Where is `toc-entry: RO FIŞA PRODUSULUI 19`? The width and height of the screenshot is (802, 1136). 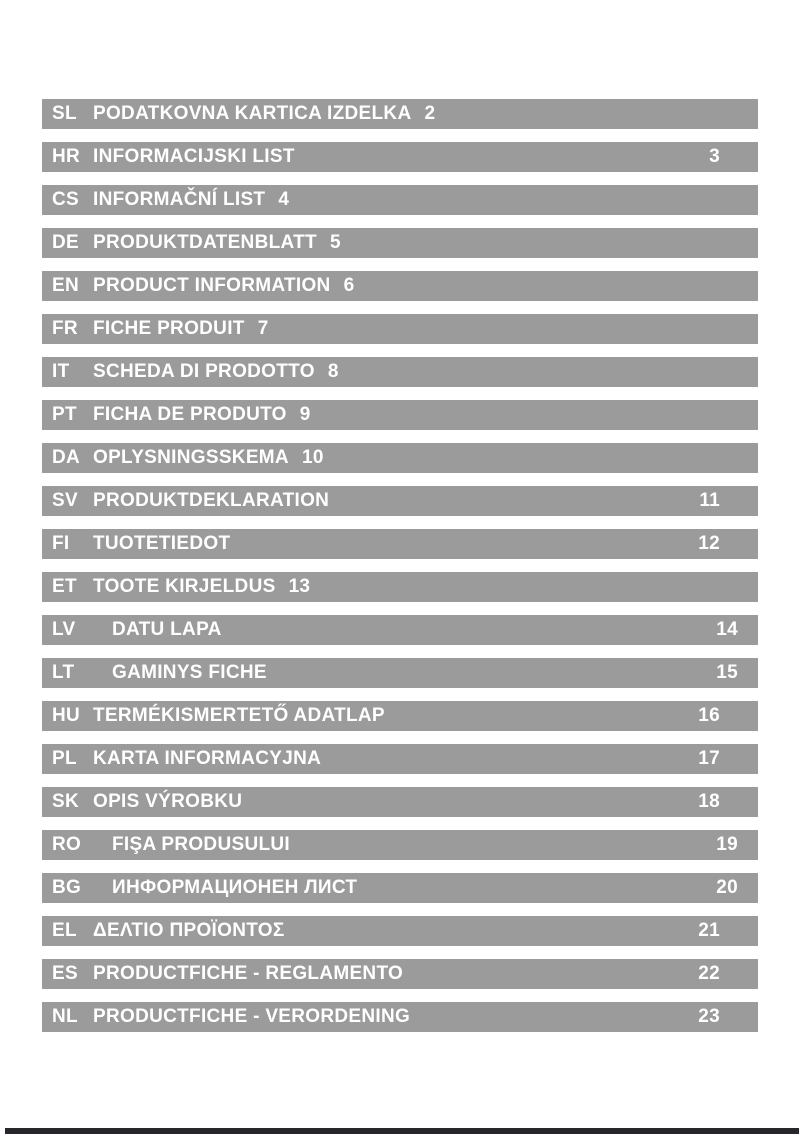
toc-entry: RO FIŞA PRODUSULUI 19 is located at coordinates (400, 845).